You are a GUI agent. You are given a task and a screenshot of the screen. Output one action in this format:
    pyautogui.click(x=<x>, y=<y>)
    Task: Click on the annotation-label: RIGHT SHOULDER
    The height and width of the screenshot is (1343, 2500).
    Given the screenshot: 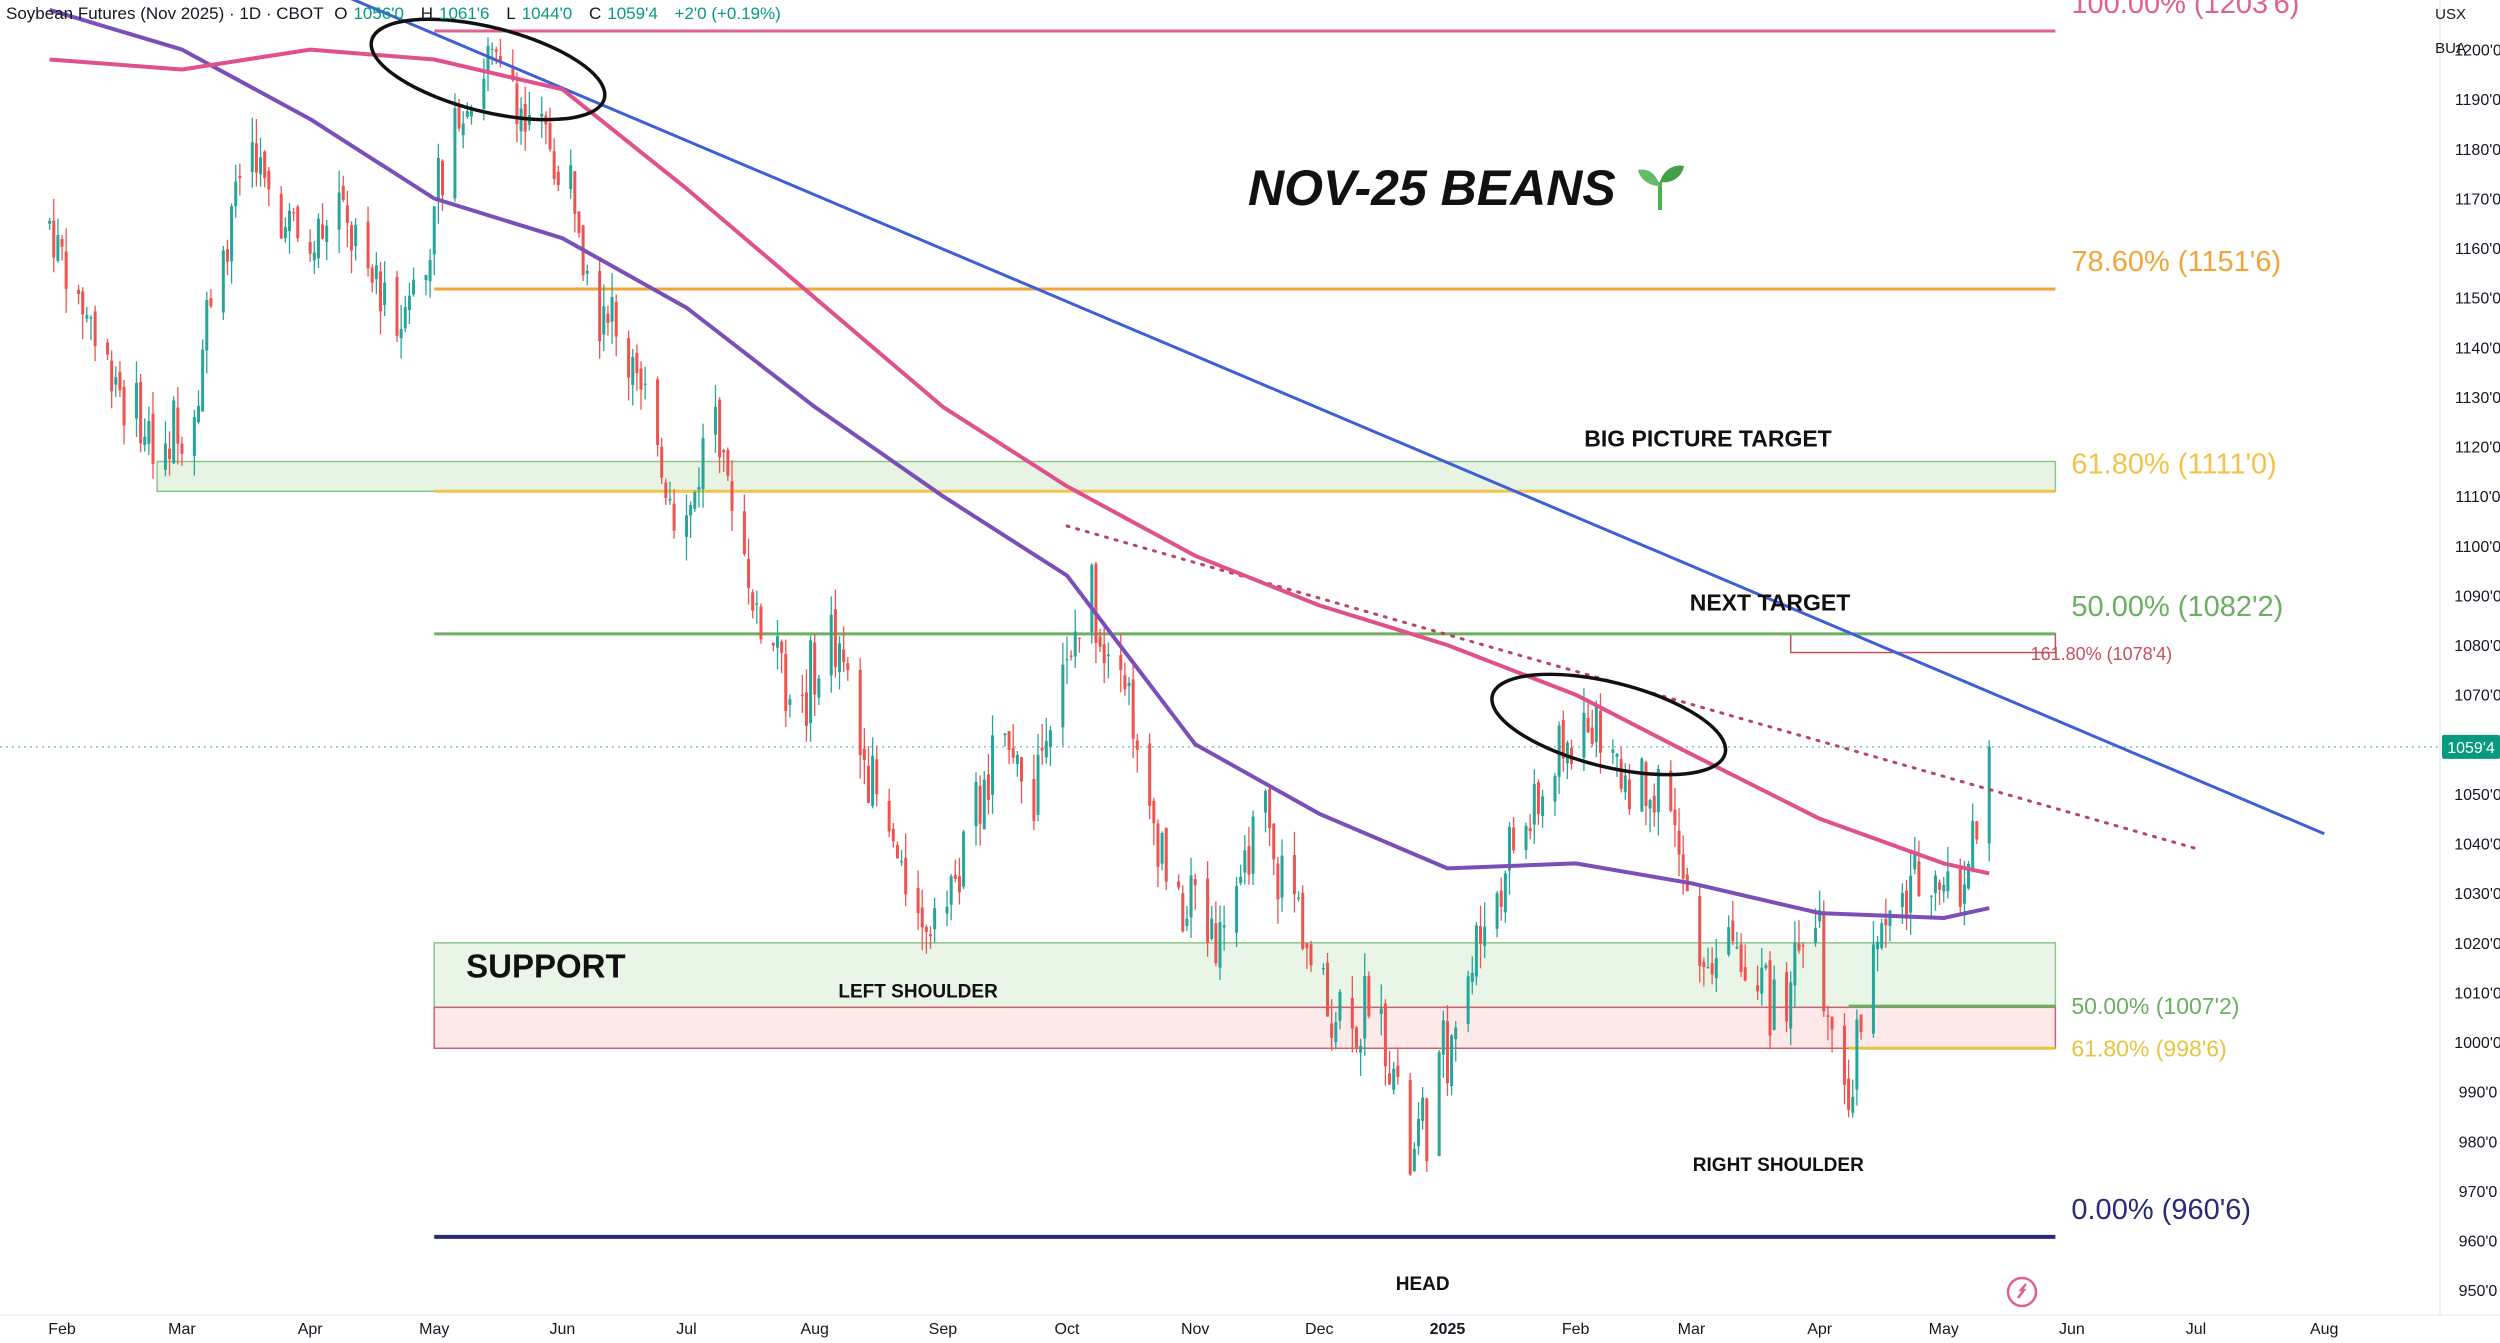 What is the action you would take?
    pyautogui.click(x=1778, y=1165)
    